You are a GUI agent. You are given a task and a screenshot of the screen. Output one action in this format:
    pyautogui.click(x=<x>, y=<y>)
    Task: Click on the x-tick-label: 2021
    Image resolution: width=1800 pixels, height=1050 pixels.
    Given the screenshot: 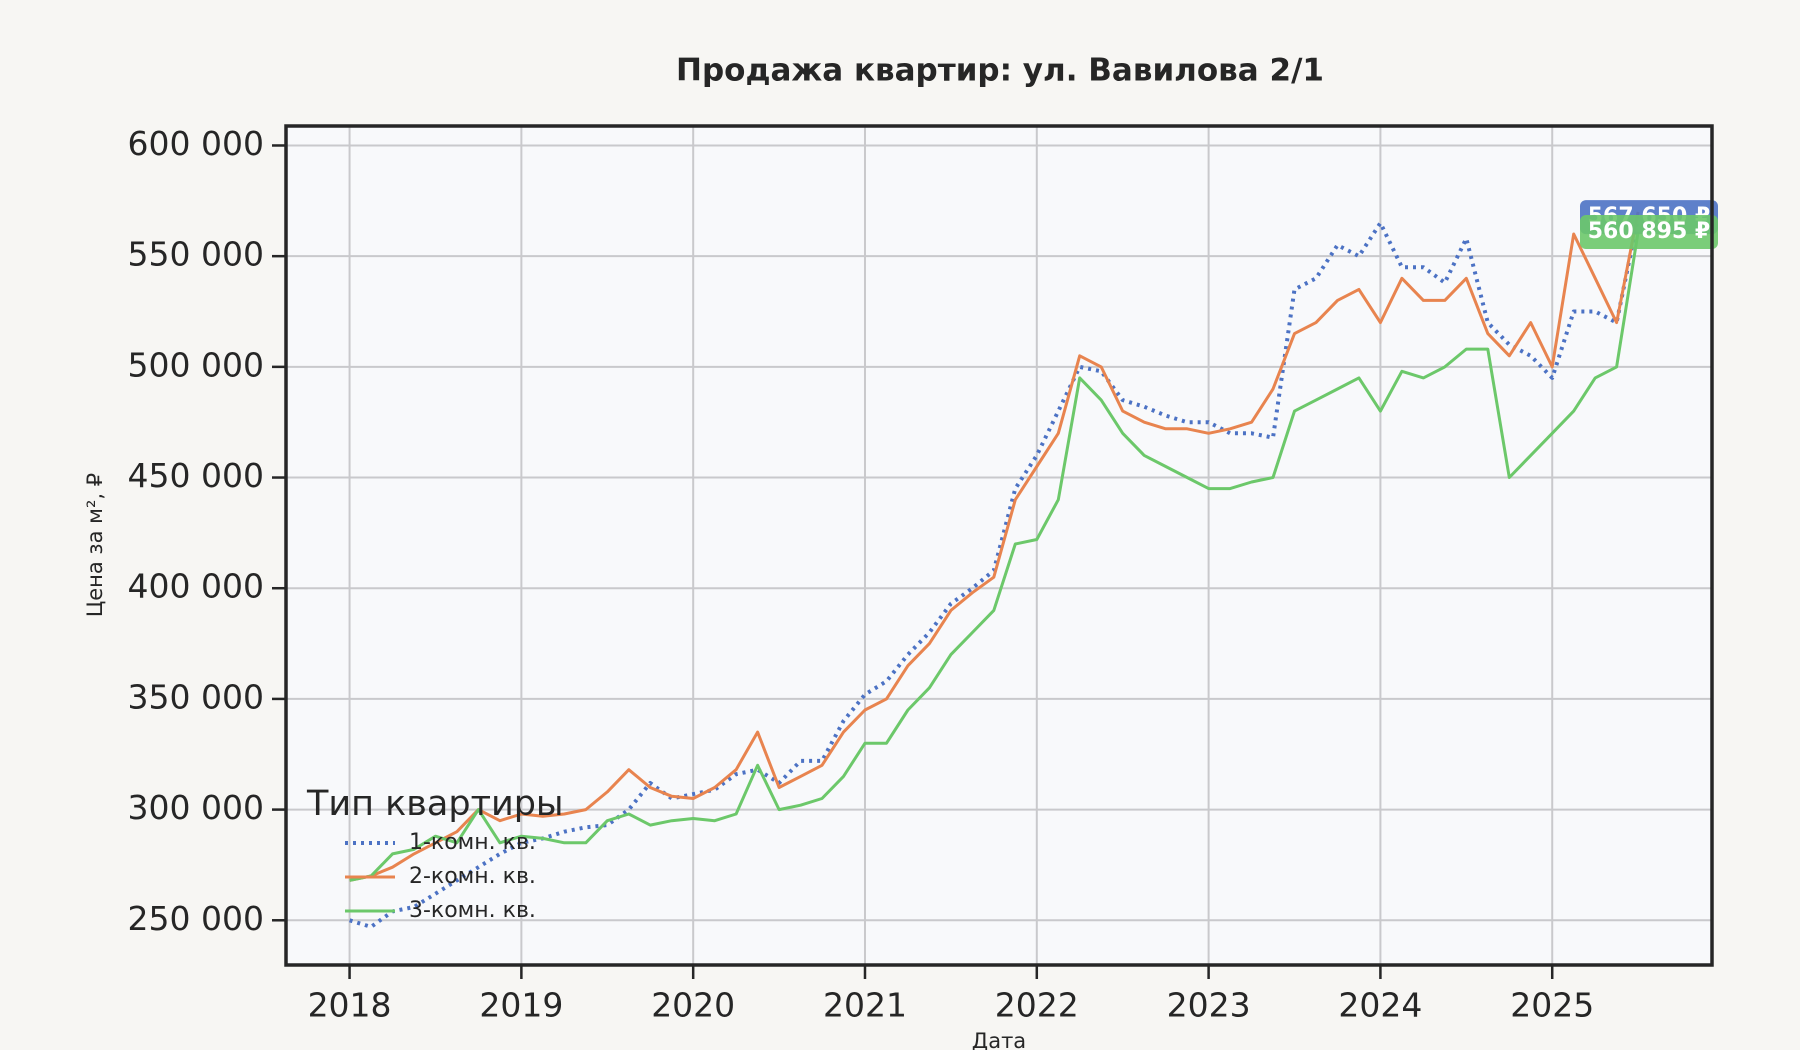 What is the action you would take?
    pyautogui.click(x=865, y=1005)
    